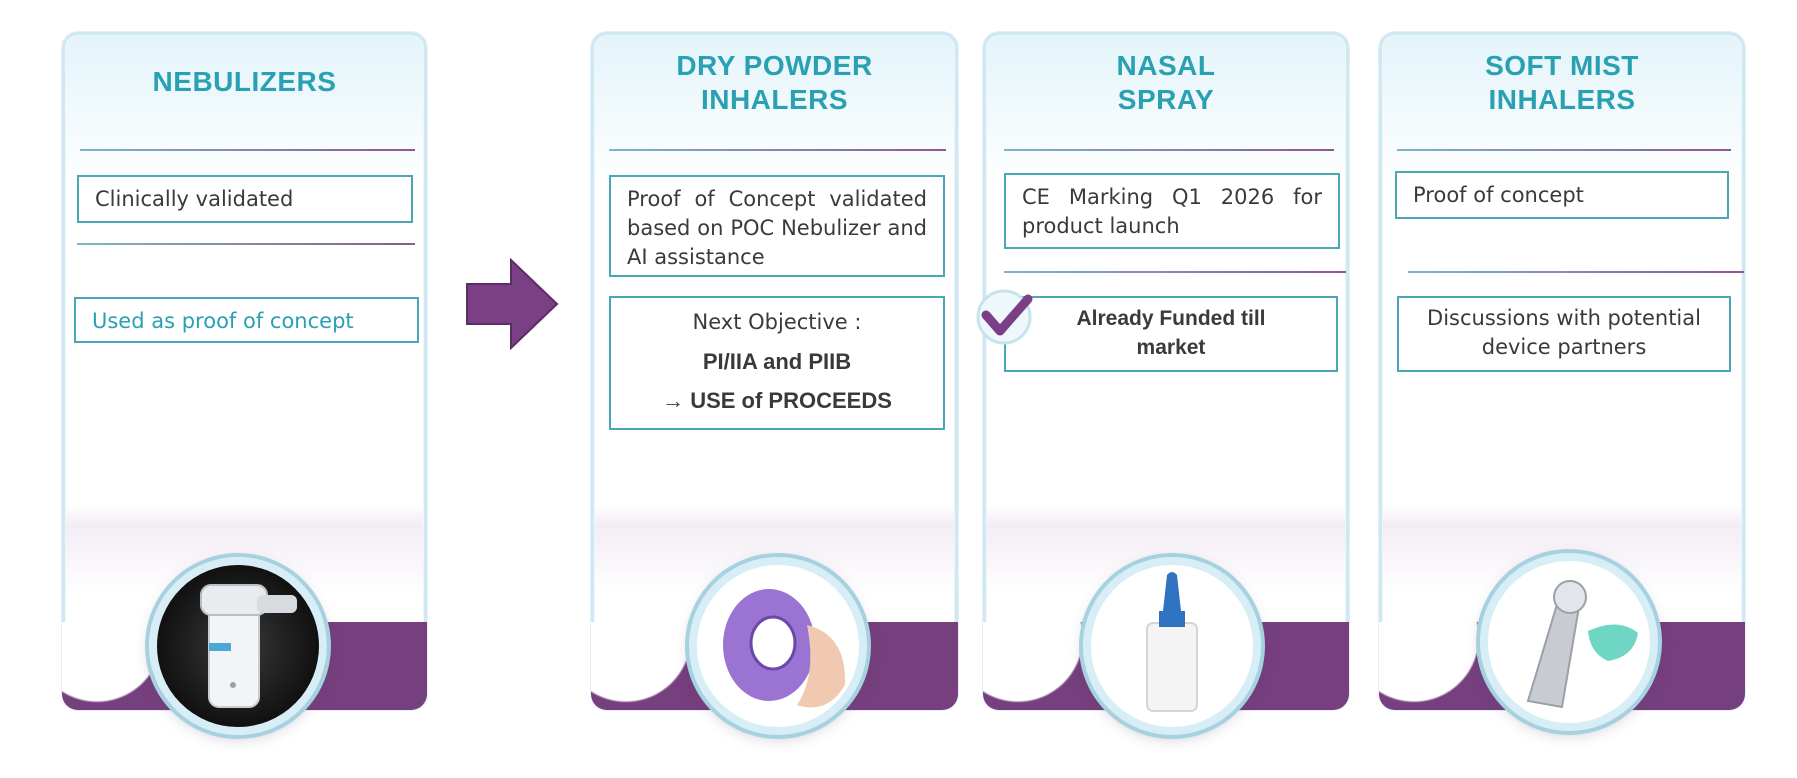 This screenshot has width=1797, height=778. What do you see at coordinates (1569, 642) in the screenshot?
I see `soft-mist-inhaler-icon` at bounding box center [1569, 642].